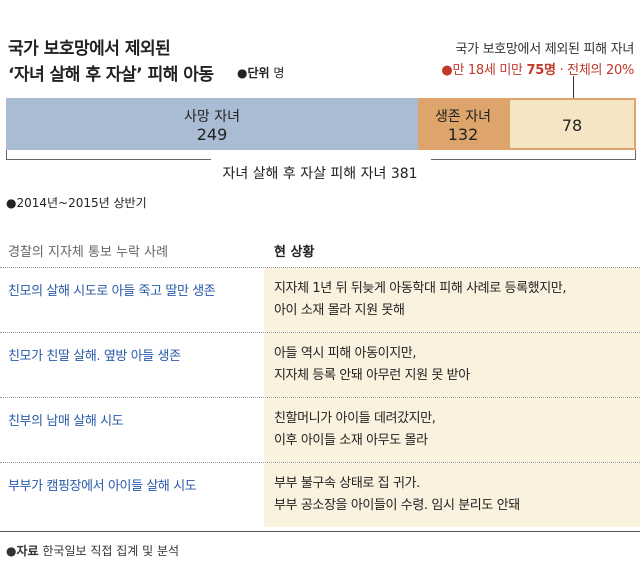 The height and width of the screenshot is (567, 640). I want to click on case-text: 친모의 살해 시도로 아들 죽고 딸만 생존, so click(112, 291).